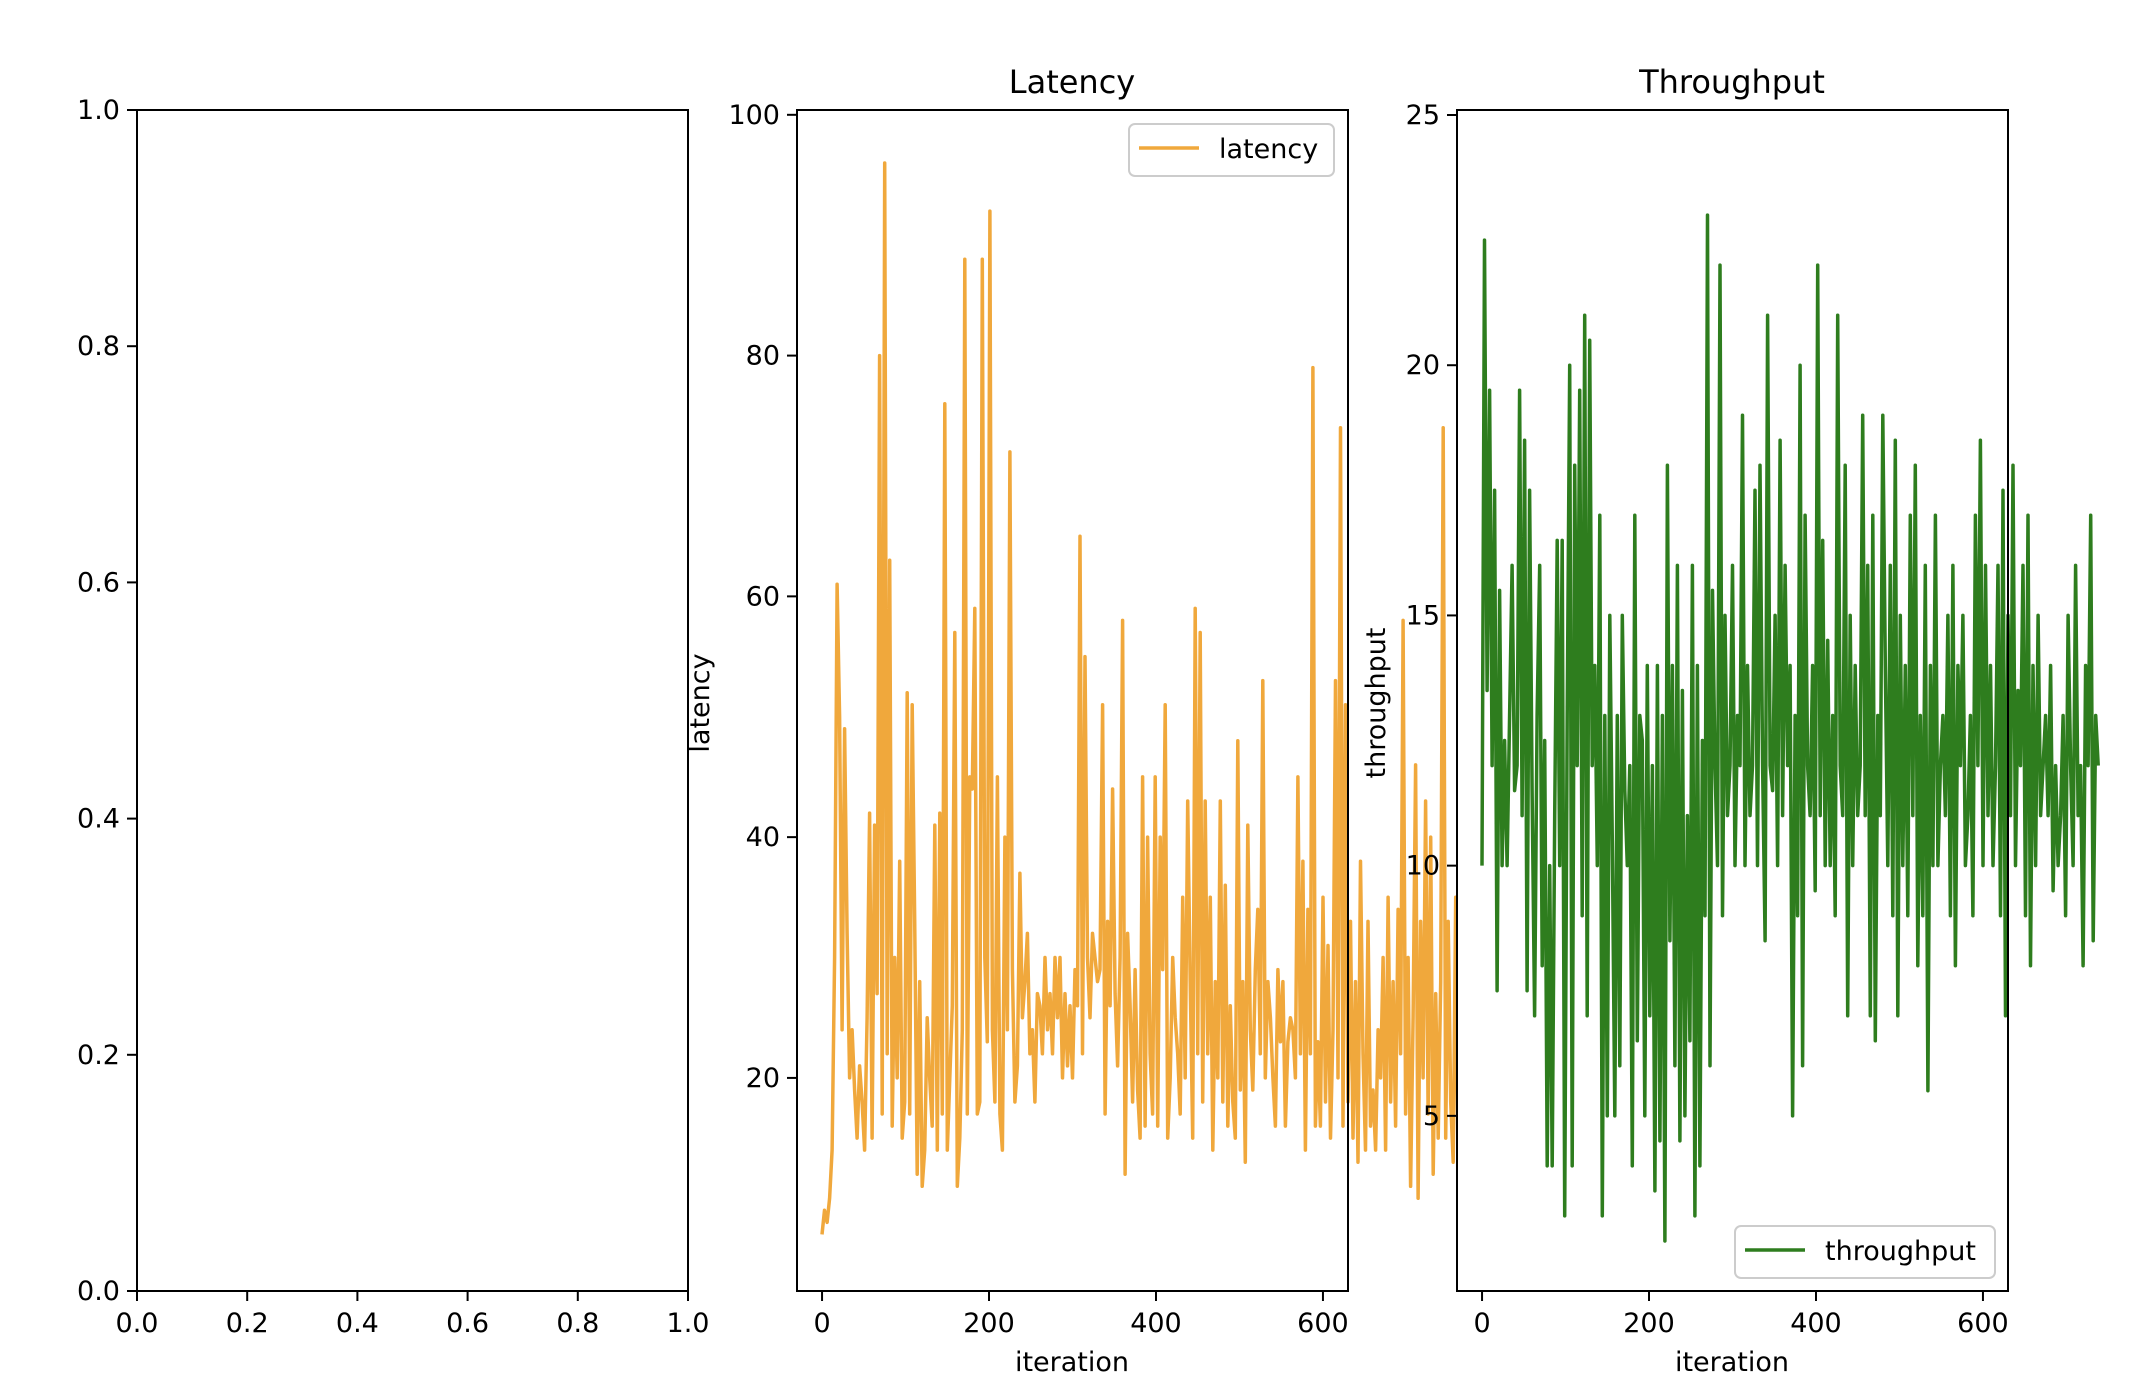 The image size is (2146, 1382). I want to click on latency-legend-box, so click(1231, 150).